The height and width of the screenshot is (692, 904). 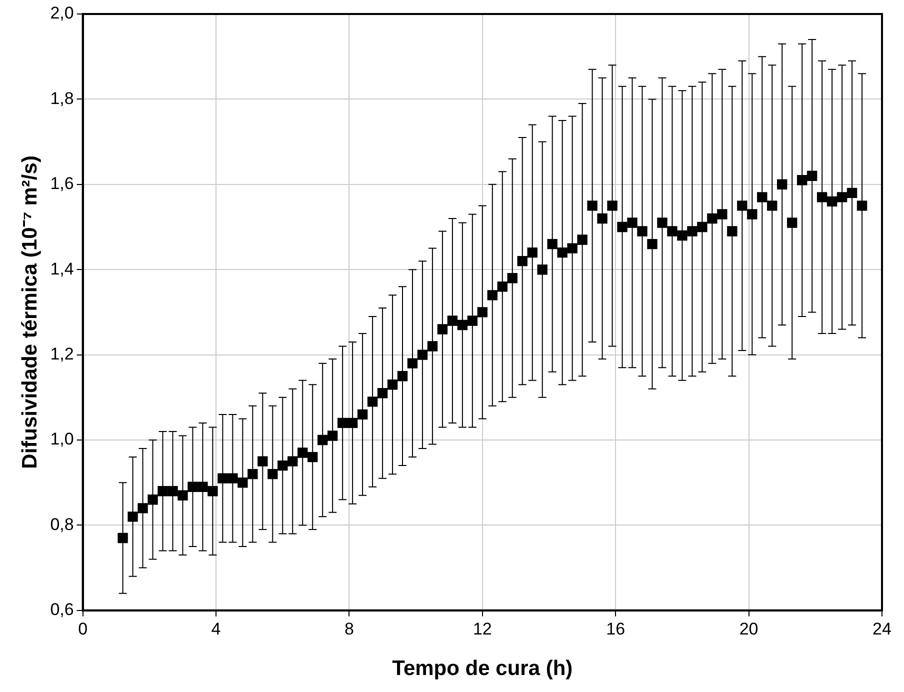 What do you see at coordinates (62, 98) in the screenshot?
I see `y-tick-label: 1,8` at bounding box center [62, 98].